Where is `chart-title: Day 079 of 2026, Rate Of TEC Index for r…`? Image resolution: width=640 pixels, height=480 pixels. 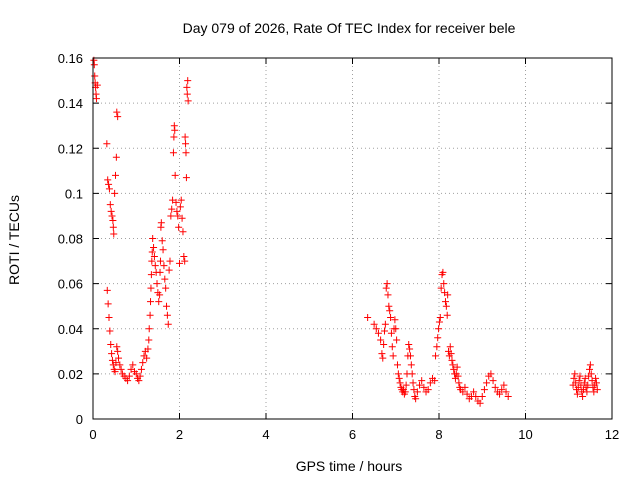
chart-title: Day 079 of 2026, Rate Of TEC Index for r… is located at coordinates (349, 28).